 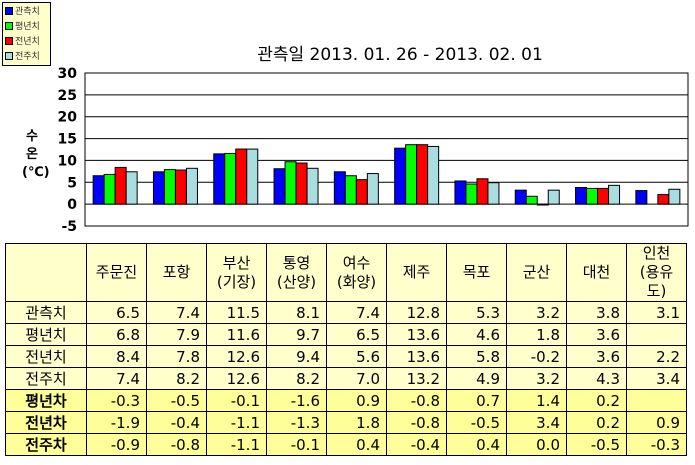 What do you see at coordinates (476, 400) in the screenshot?
I see `value-cell: 0.7` at bounding box center [476, 400].